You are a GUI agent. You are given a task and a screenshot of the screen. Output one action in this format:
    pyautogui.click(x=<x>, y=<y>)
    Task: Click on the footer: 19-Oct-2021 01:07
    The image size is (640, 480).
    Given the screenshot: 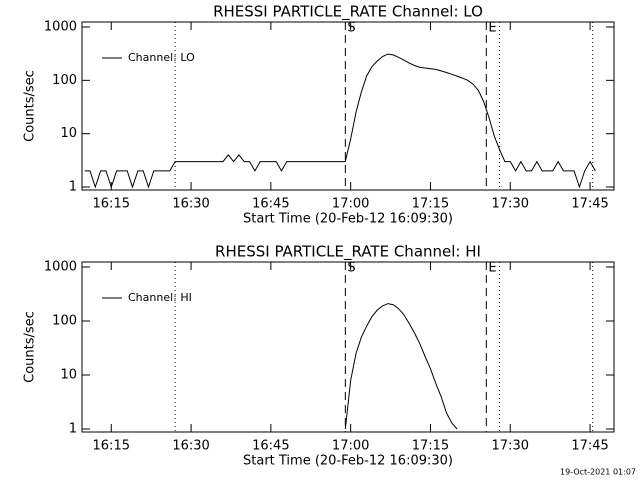 What is the action you would take?
    pyautogui.click(x=598, y=472)
    